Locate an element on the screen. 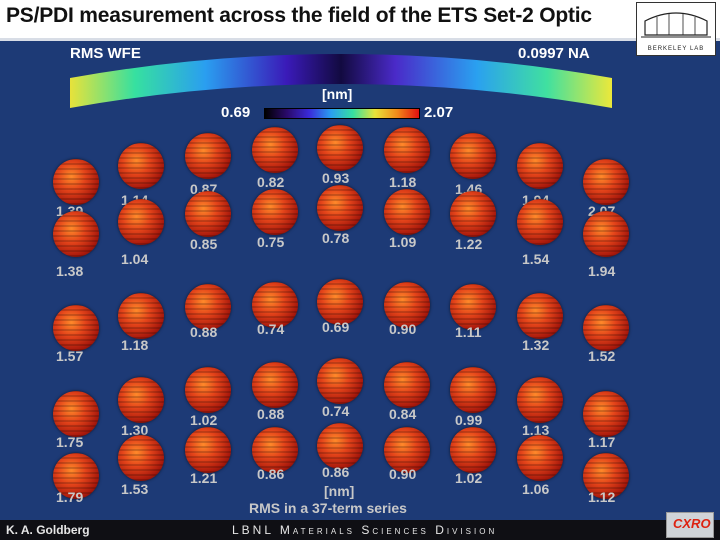 This screenshot has width=720, height=540. berkeley-lab-logo: BERKELEY LAB is located at coordinates (676, 29).